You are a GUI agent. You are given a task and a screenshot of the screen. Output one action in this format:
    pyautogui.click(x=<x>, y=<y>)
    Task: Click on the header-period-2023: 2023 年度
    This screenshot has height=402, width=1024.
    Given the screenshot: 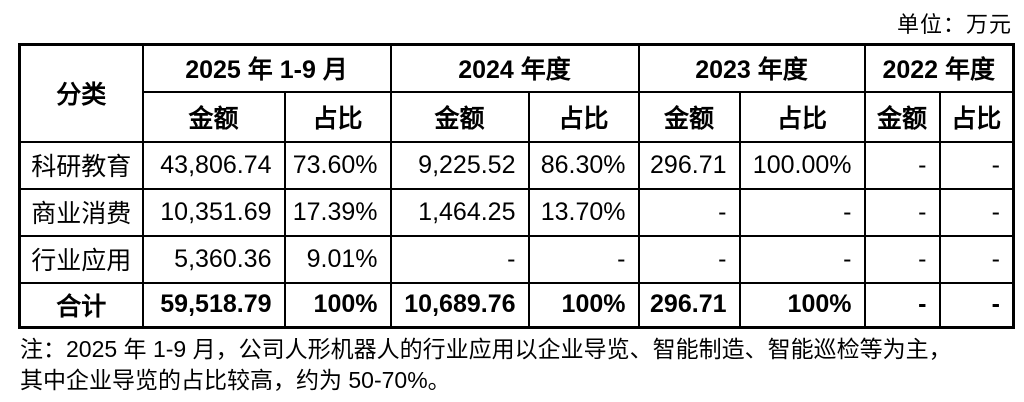 What is the action you would take?
    pyautogui.click(x=751, y=68)
    